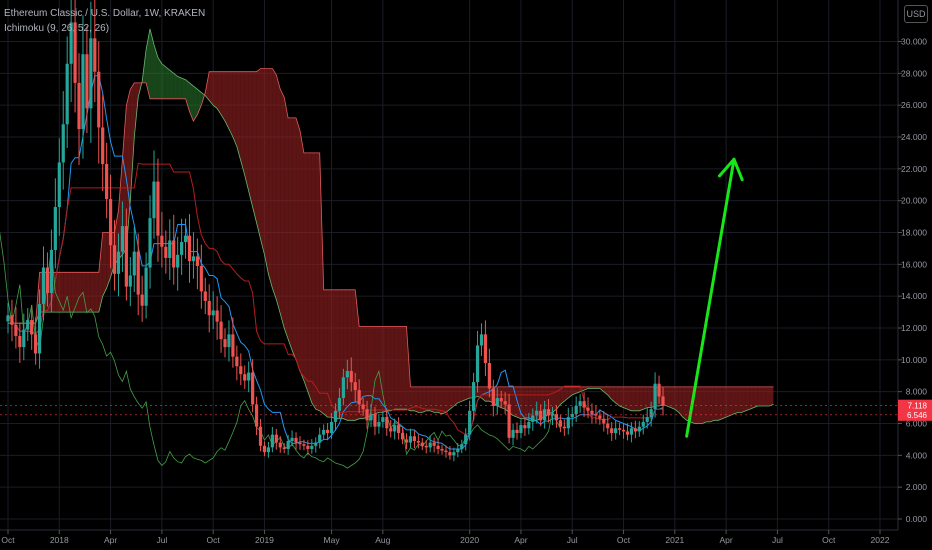 The image size is (932, 550). Describe the element at coordinates (572, 540) in the screenshot. I see `x-tick-label: Jul` at that location.